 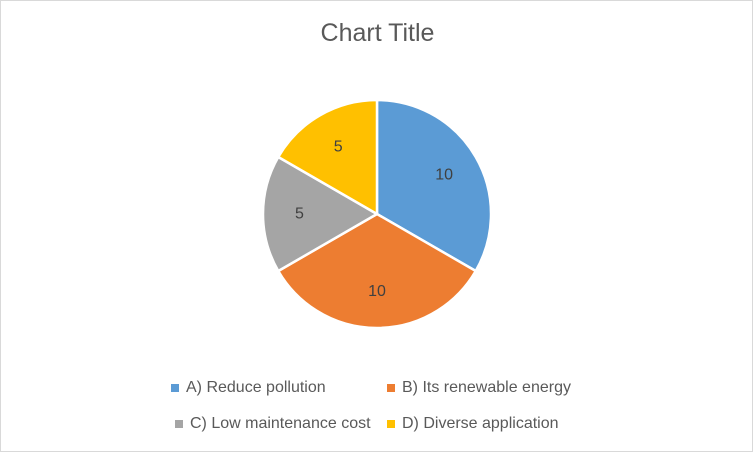 I want to click on data-label-d: 5, so click(x=338, y=146).